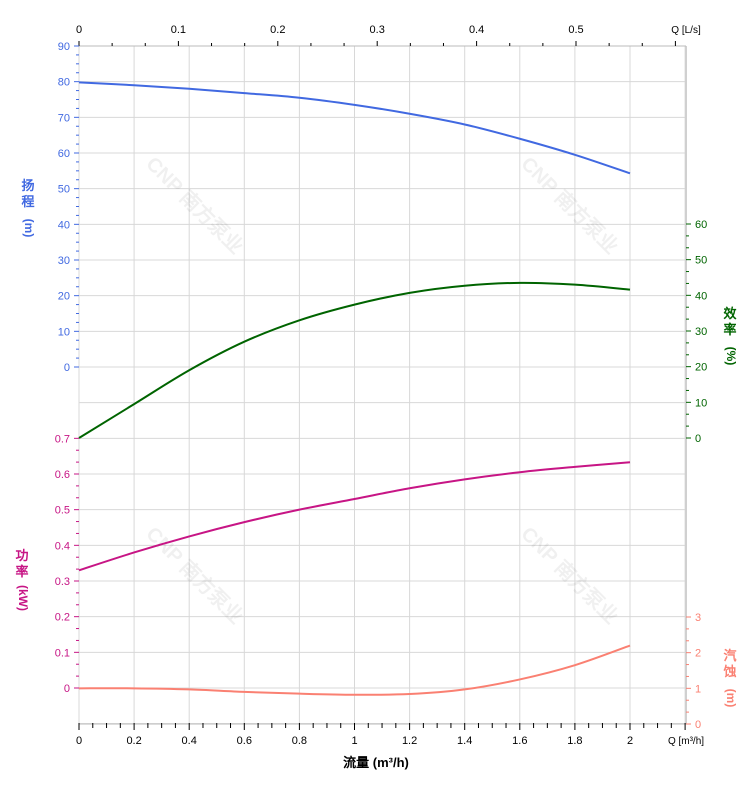 This screenshot has width=752, height=802. Describe the element at coordinates (23, 598) in the screenshot. I see `power-axis-unit: (kW)` at that location.